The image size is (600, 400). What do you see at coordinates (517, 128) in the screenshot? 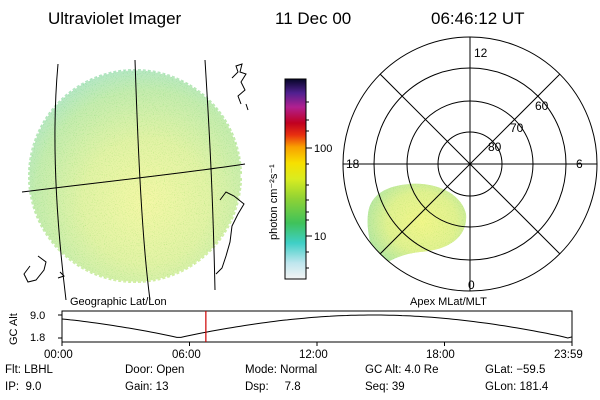
I see `lat-label-70: 70` at bounding box center [517, 128].